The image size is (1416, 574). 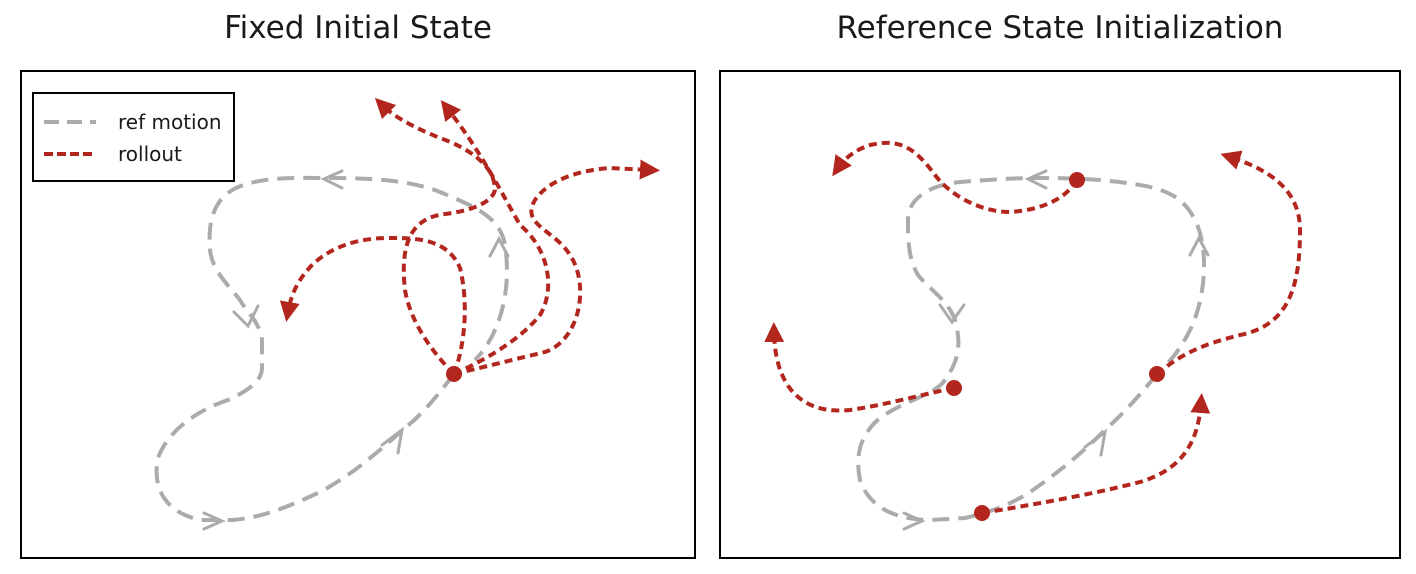 I want to click on legend-rollout-label: rollout, so click(x=150, y=154).